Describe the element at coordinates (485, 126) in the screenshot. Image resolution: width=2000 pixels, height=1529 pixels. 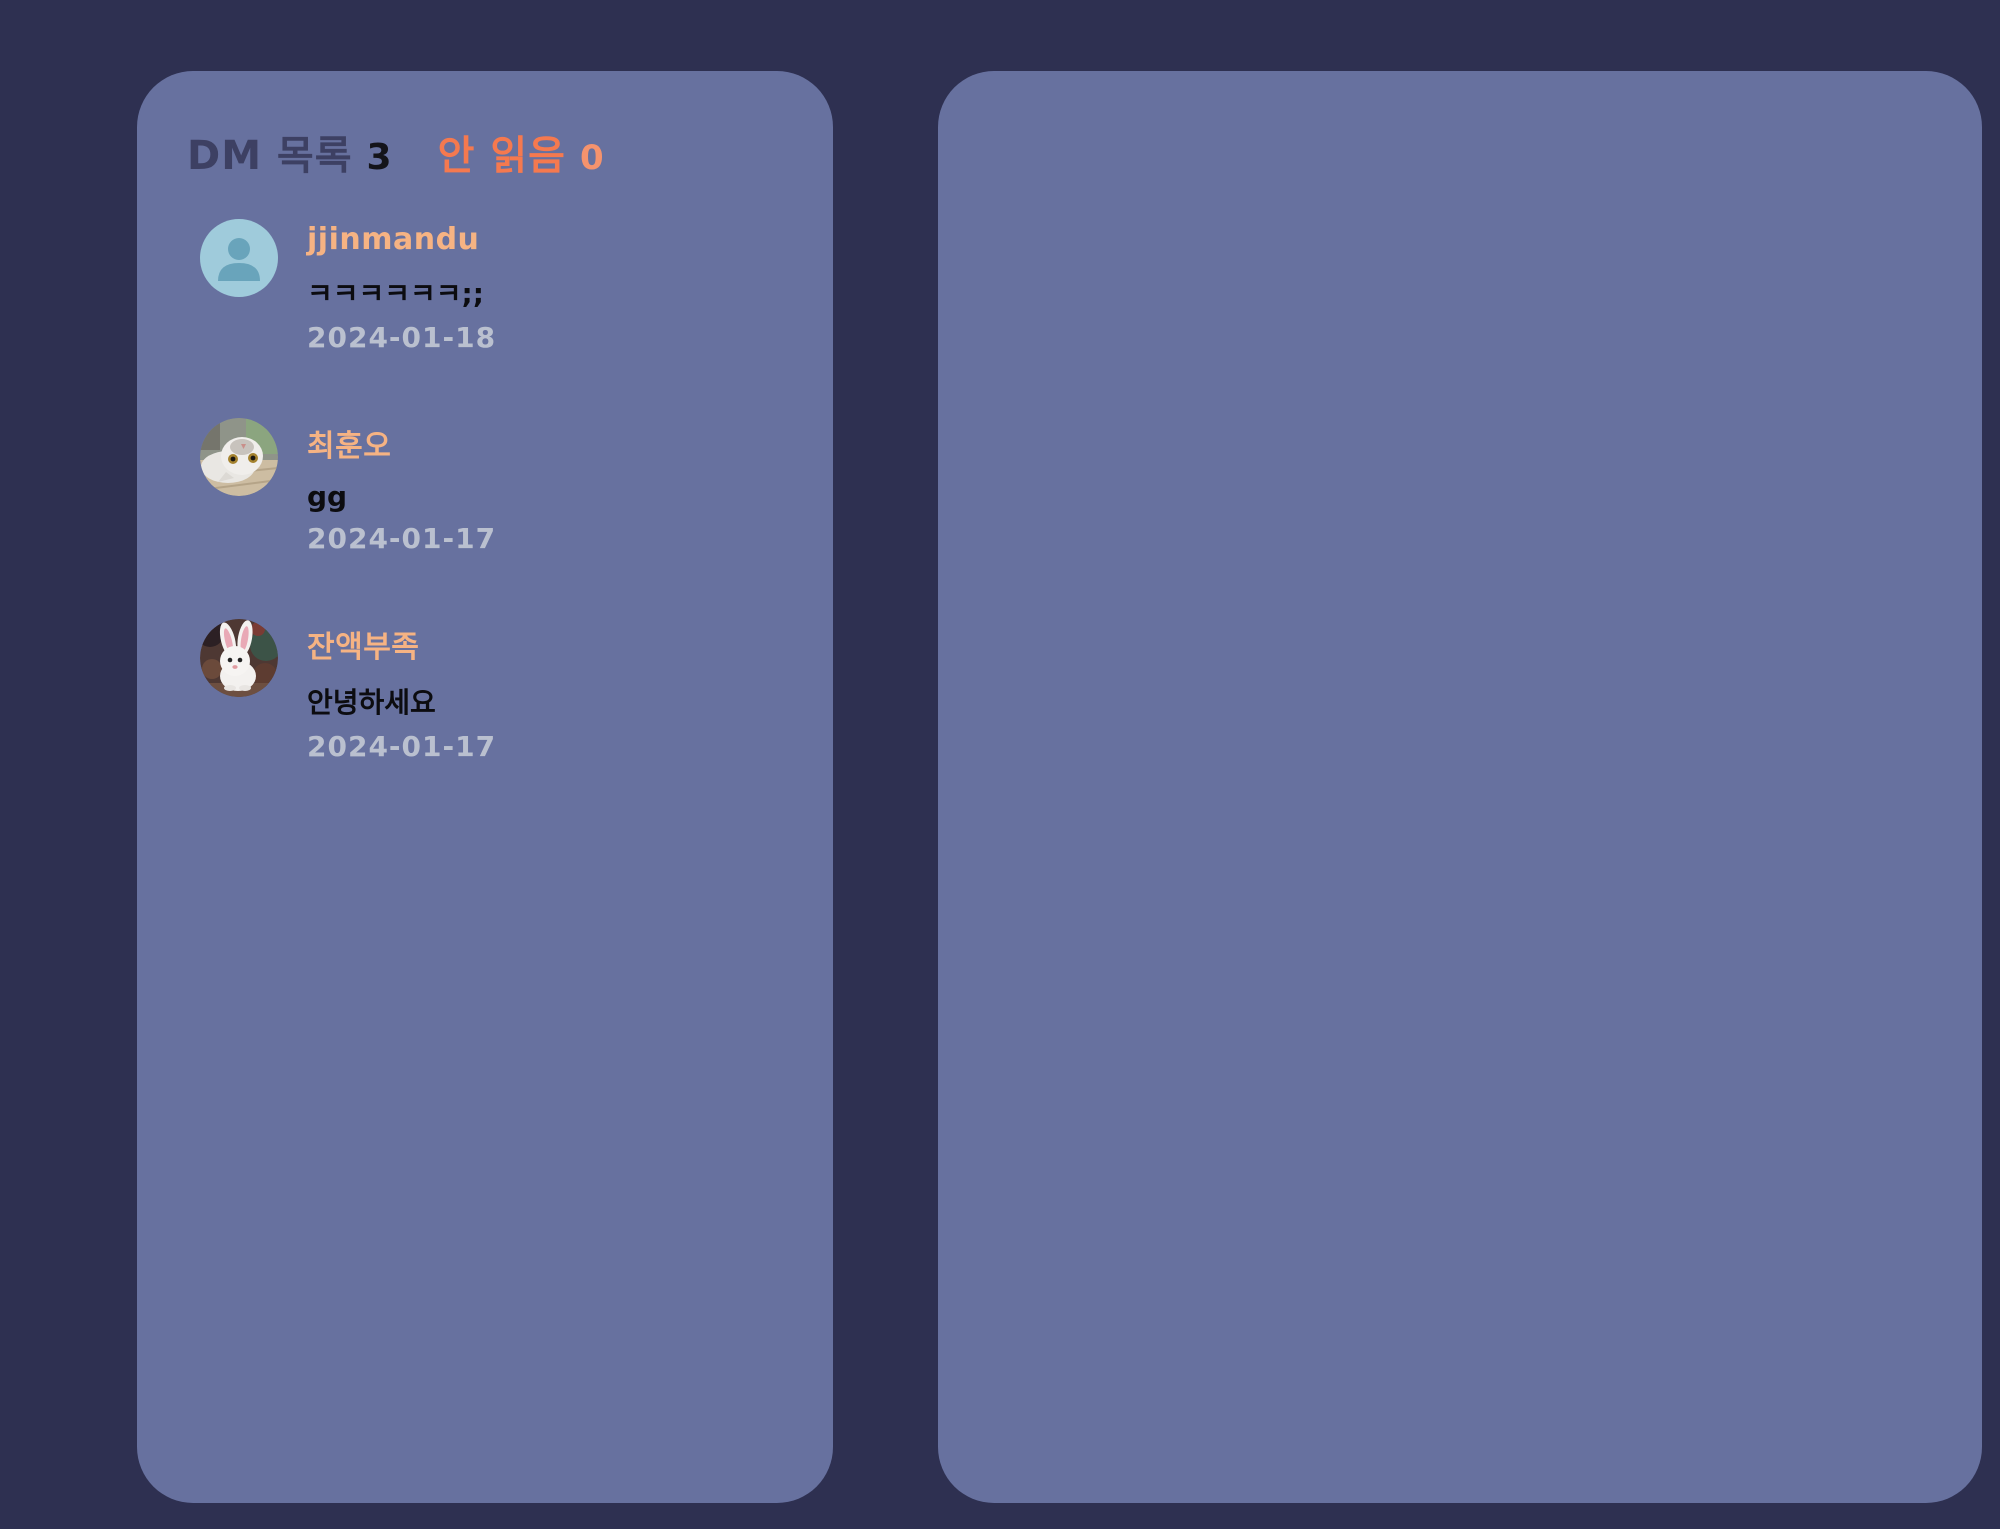
I see `dm-list-header: DM 목록 3 안 읽음 0` at that location.